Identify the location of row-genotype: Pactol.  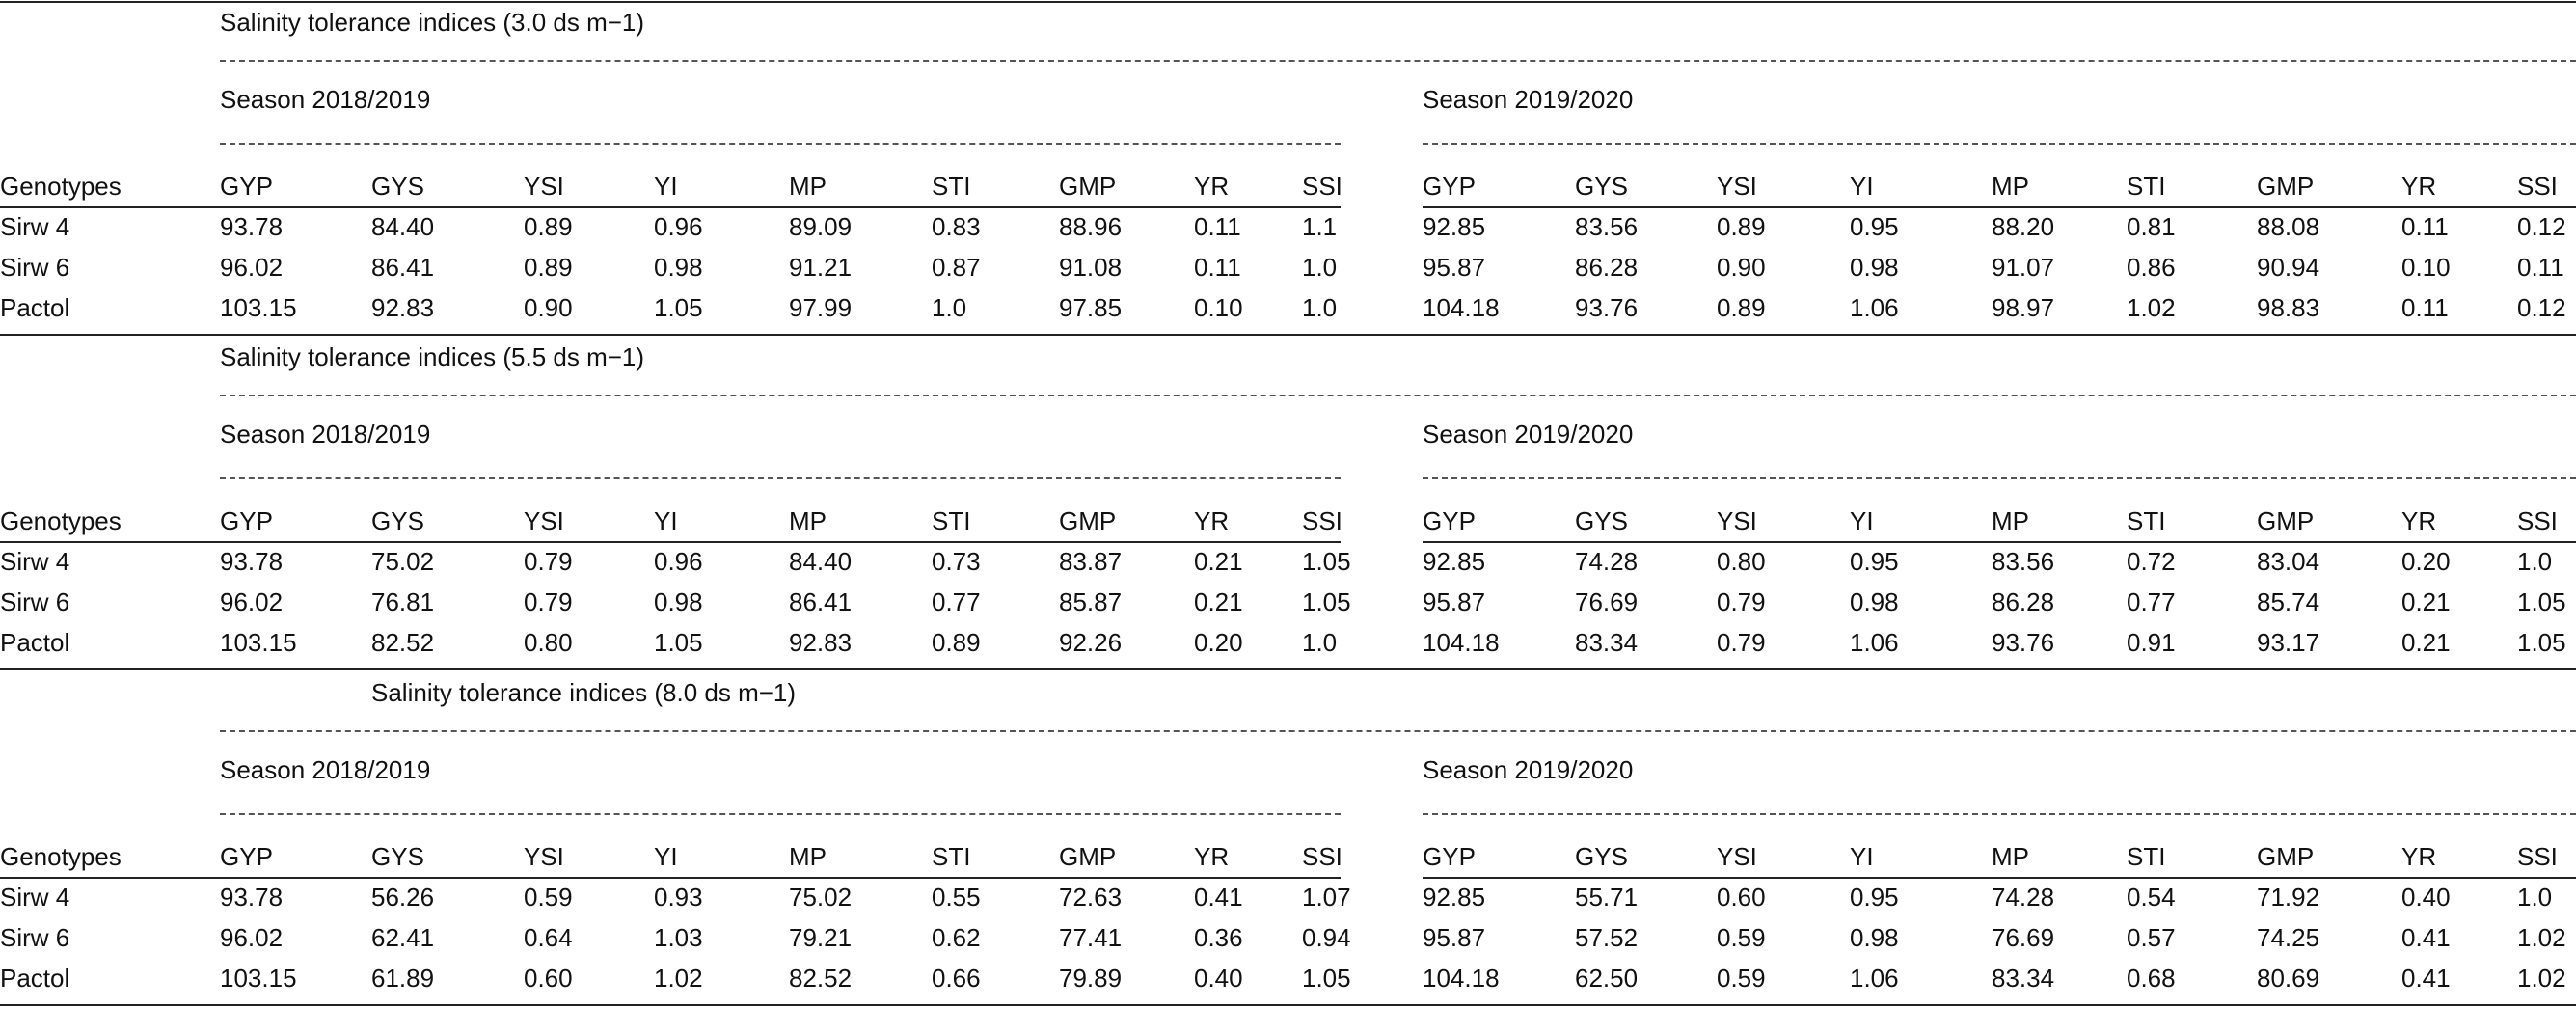
(35, 978).